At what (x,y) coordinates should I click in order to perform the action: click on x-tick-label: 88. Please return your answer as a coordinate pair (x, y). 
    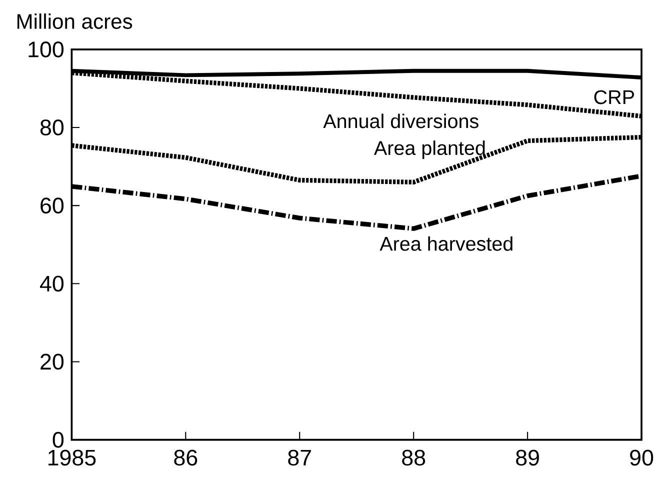
    Looking at the image, I should click on (414, 458).